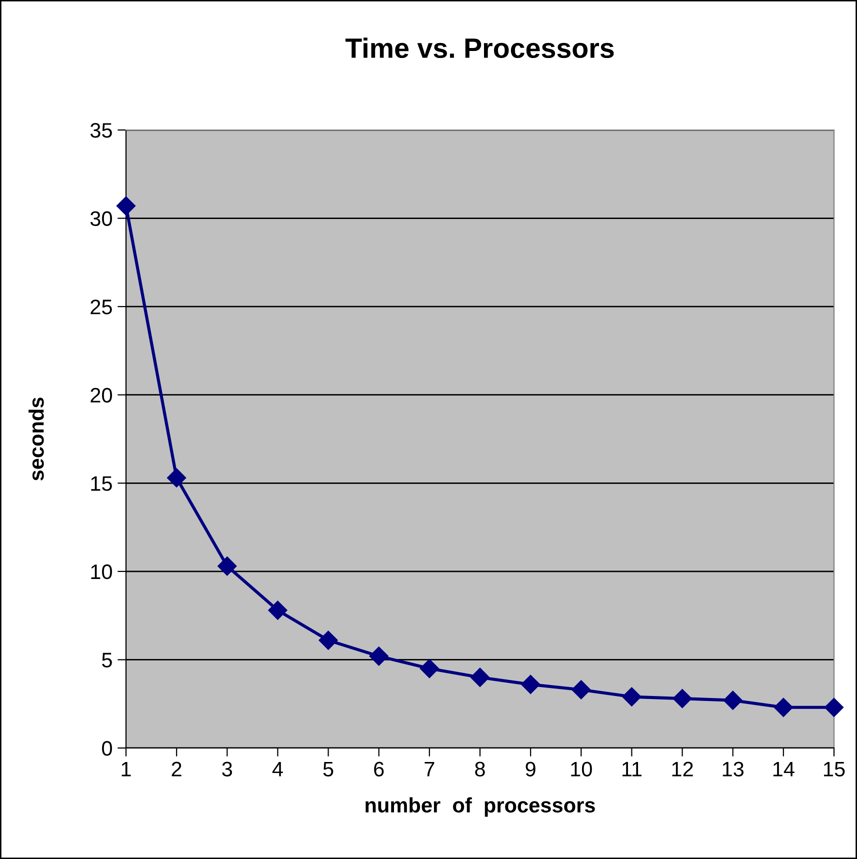  I want to click on y-tick-label: 25, so click(101, 307).